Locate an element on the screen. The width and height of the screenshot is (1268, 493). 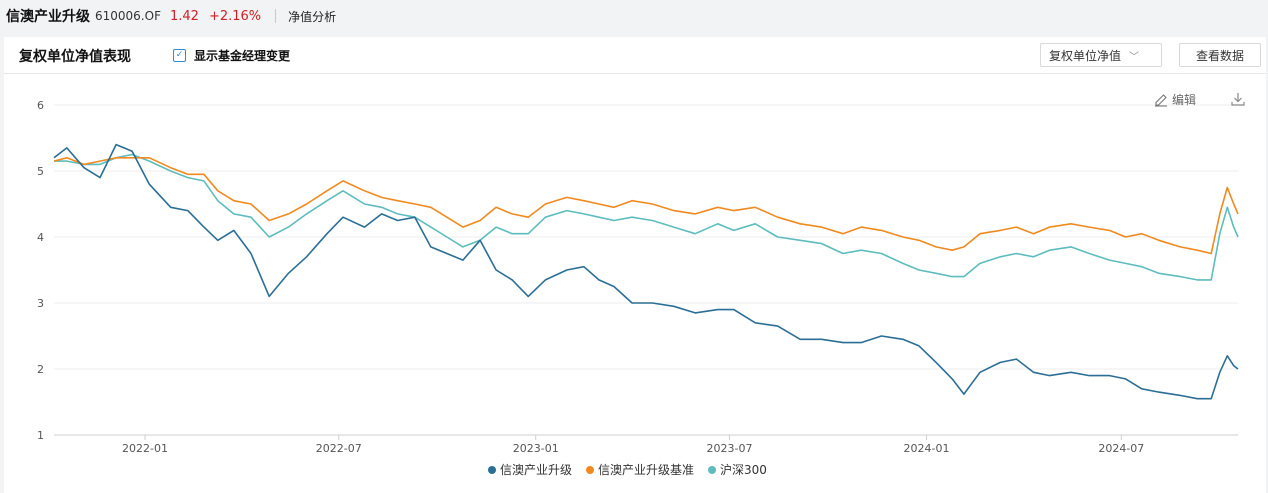
fund-header-bar: 信澳产业升级 610006.OF 1.42 +2.16% 净值分析 is located at coordinates (634, 16).